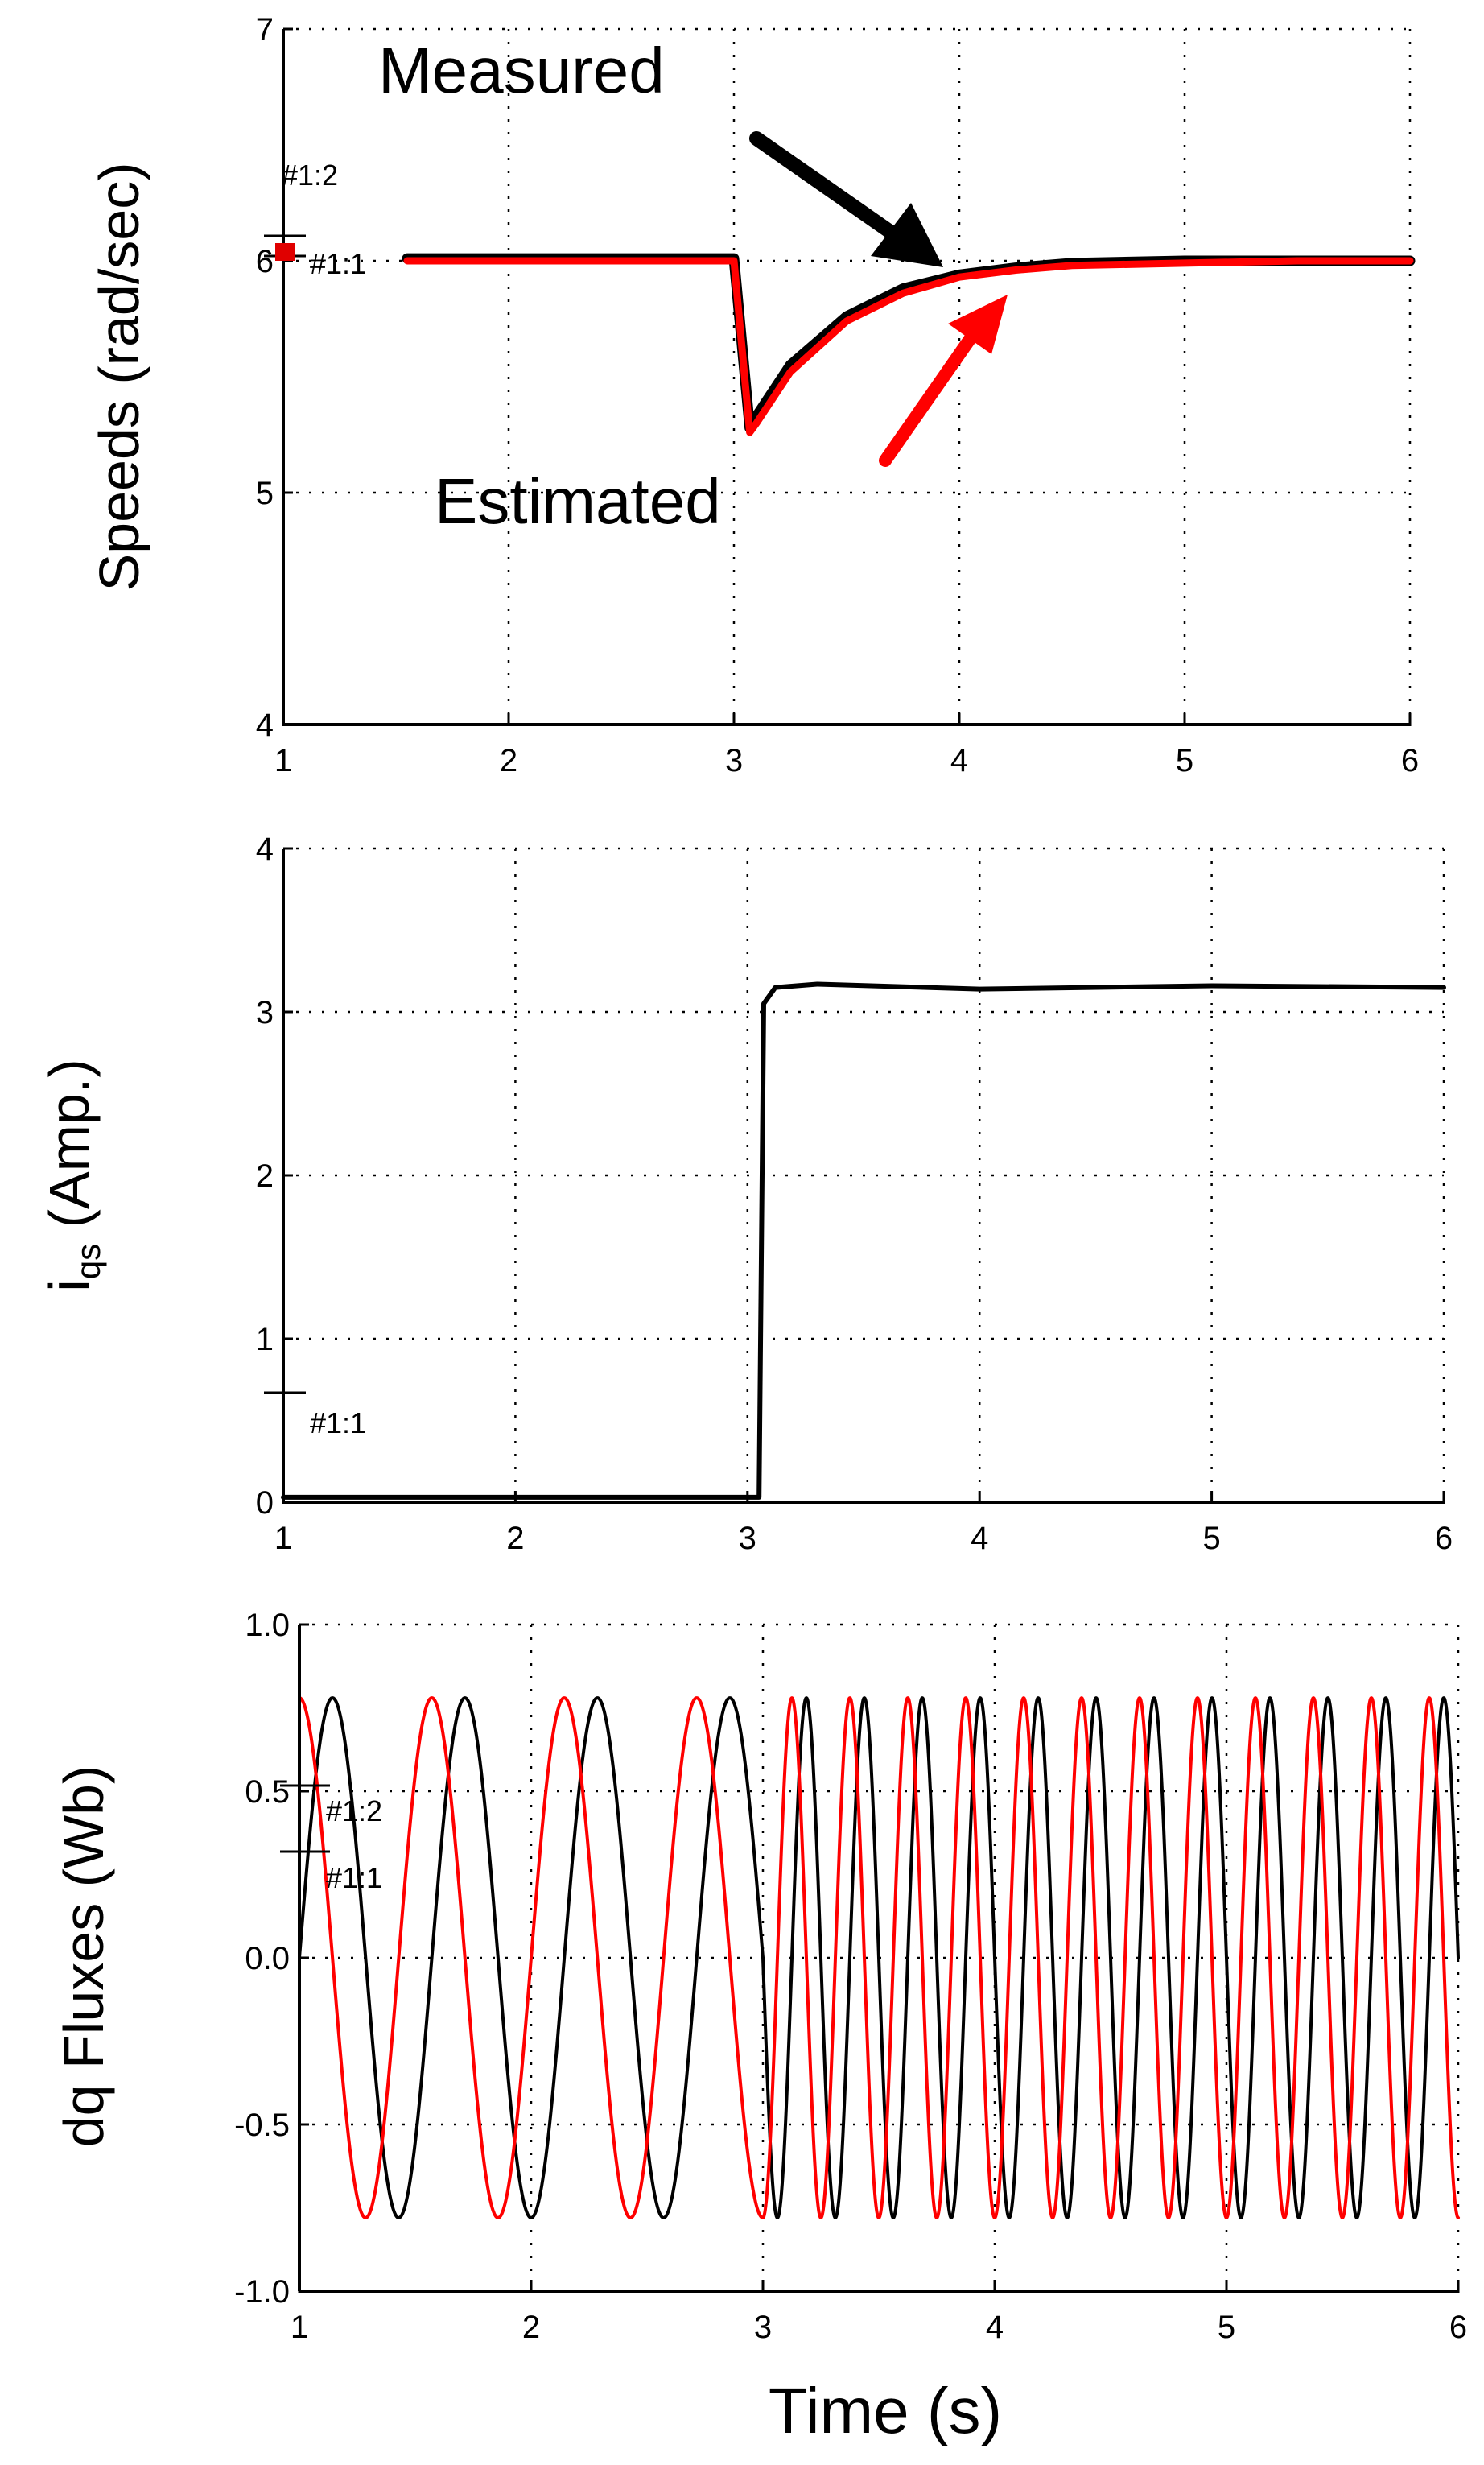 This screenshot has width=1484, height=2465. Describe the element at coordinates (88, 1261) in the screenshot. I see `iqs-y-label-sub: qs` at that location.